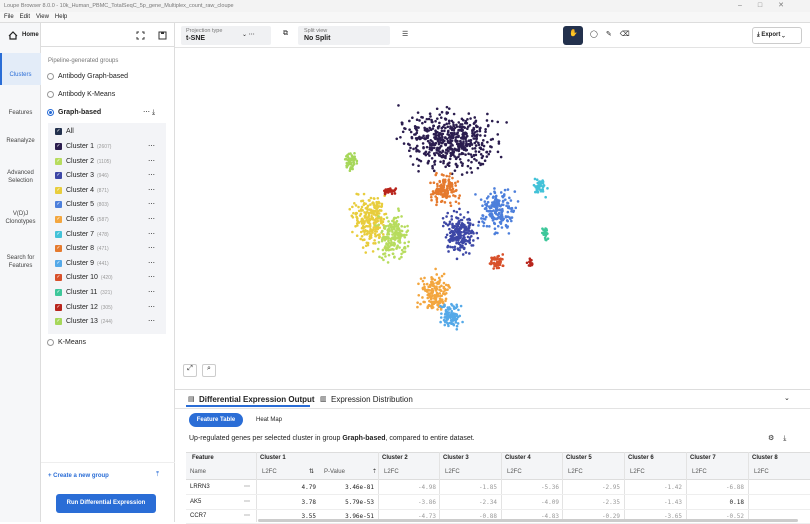 The height and width of the screenshot is (524, 810). Describe the element at coordinates (782, 438) in the screenshot. I see `table-actions: ⚙⤓` at that location.